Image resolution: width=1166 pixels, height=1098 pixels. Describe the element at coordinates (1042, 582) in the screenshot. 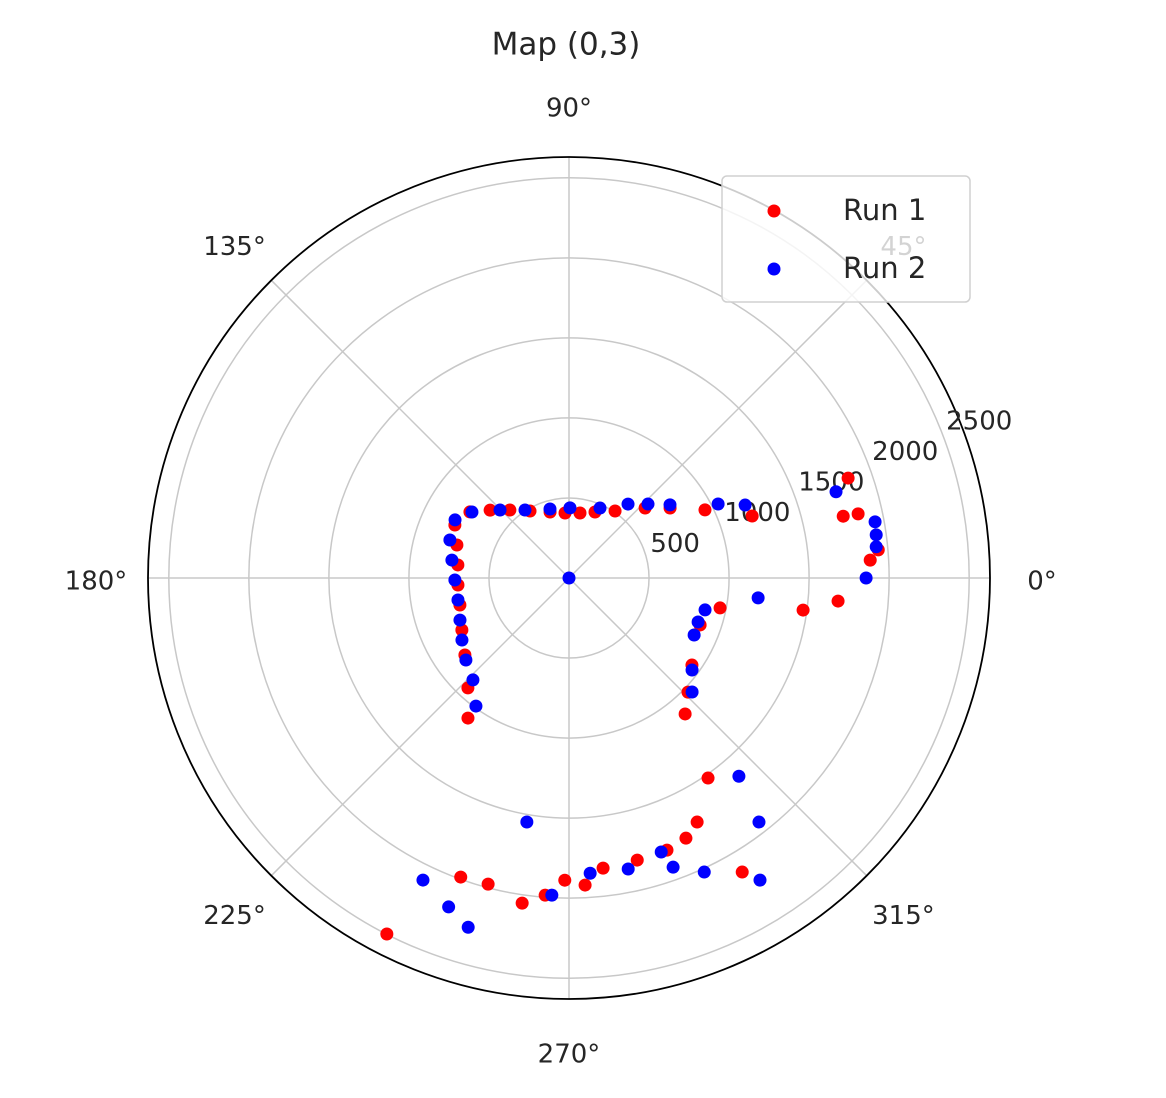

I see `theta-tick-label: 0°` at that location.